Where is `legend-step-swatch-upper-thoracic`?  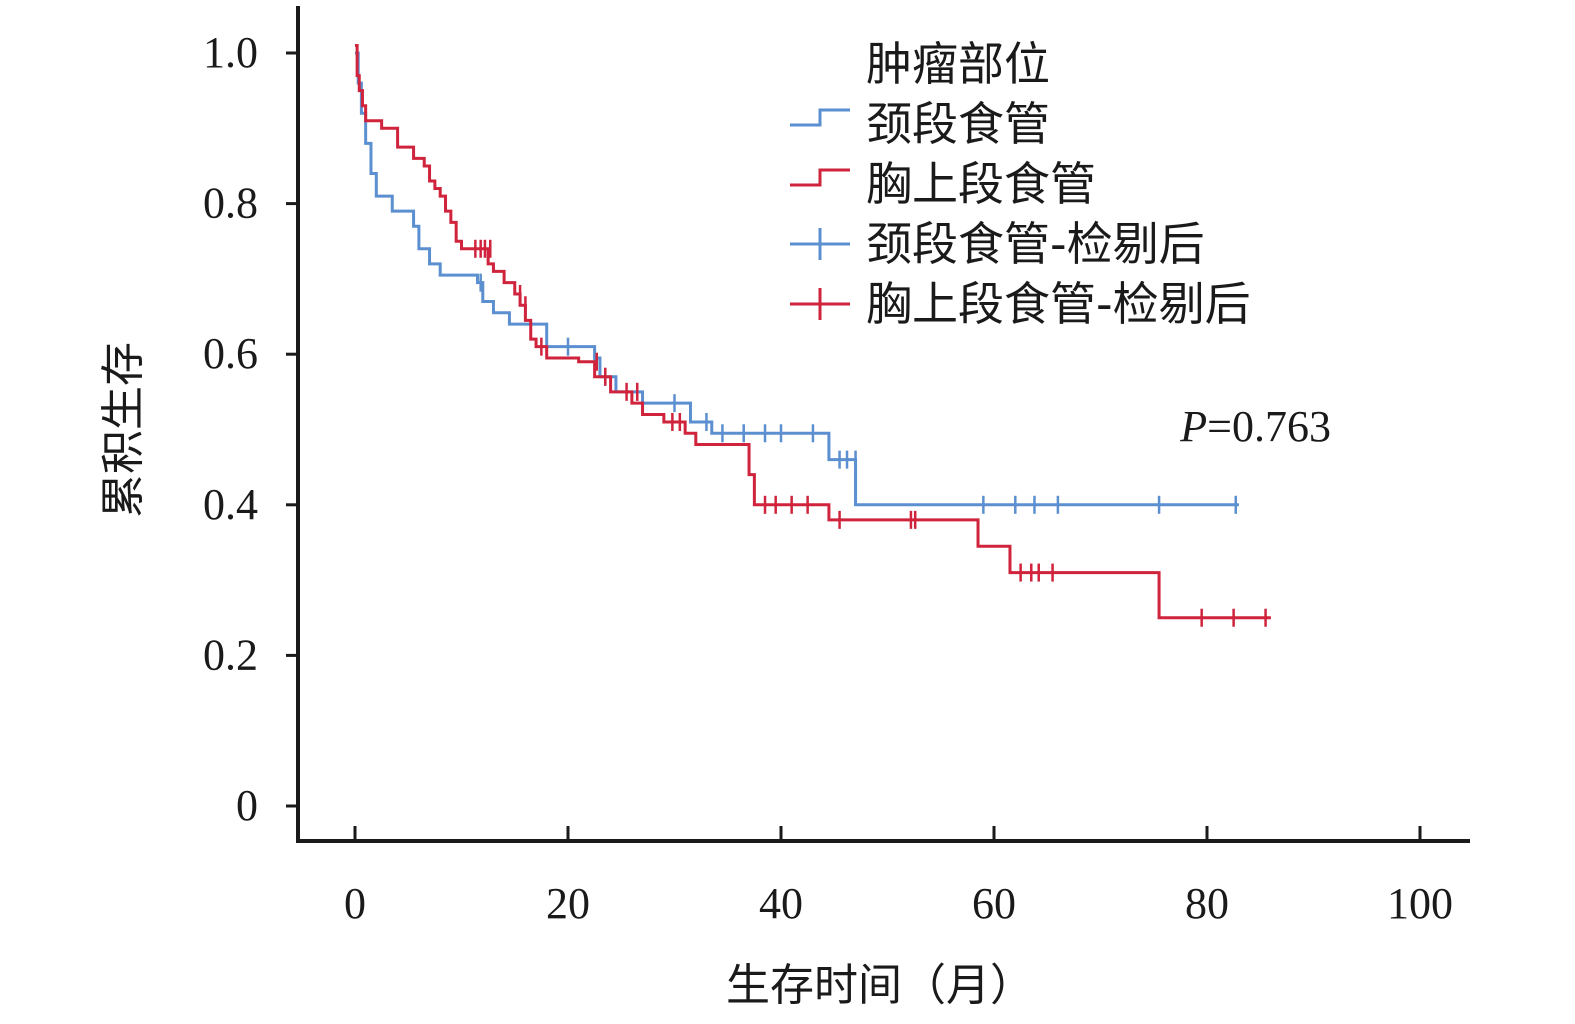 legend-step-swatch-upper-thoracic is located at coordinates (820, 177).